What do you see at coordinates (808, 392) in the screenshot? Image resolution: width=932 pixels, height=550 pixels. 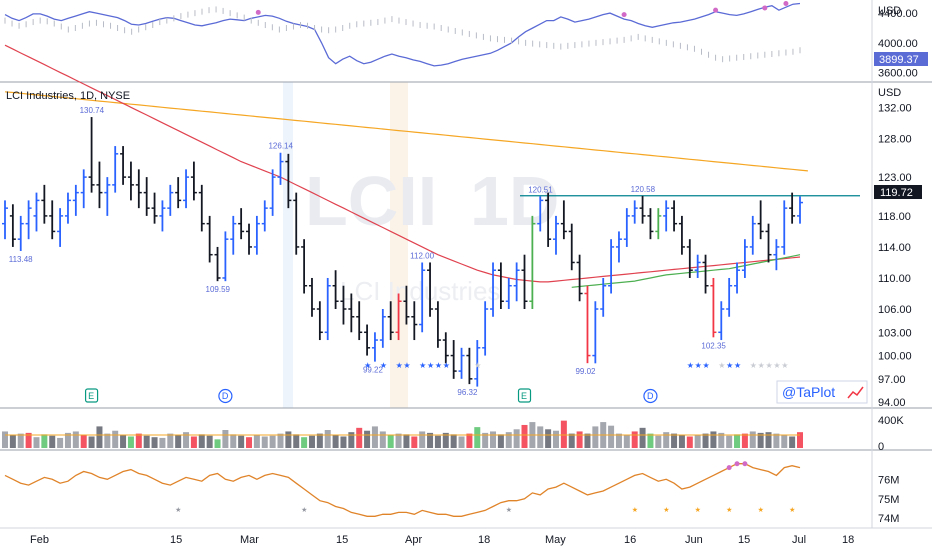 I see `taplot-label: @TaPlot` at bounding box center [808, 392].